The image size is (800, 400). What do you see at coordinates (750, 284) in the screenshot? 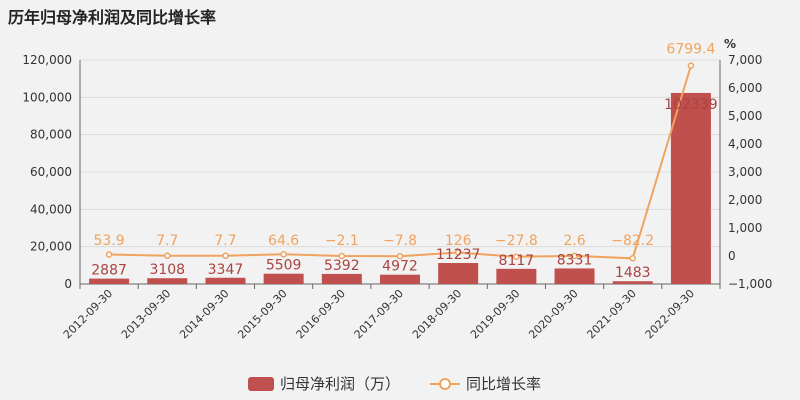
I see `y-right-tick-label: −1,000` at bounding box center [750, 284].